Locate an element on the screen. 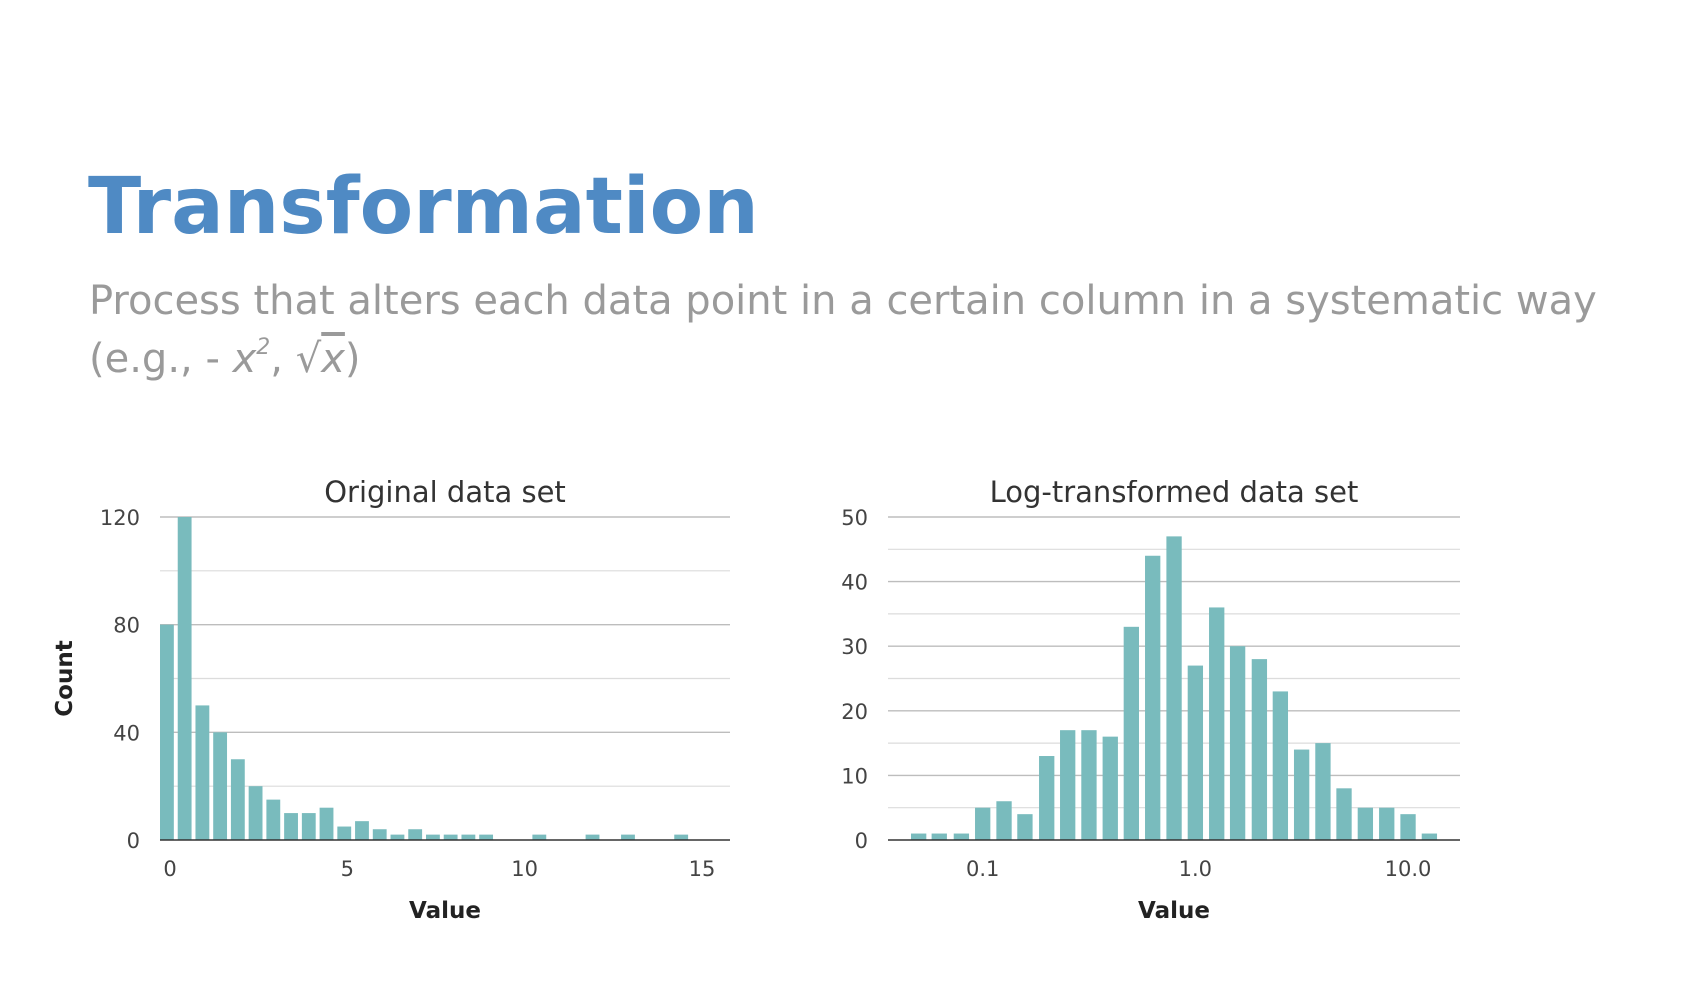 The image size is (1690, 1008). y-axis-label: Count is located at coordinates (65, 678).